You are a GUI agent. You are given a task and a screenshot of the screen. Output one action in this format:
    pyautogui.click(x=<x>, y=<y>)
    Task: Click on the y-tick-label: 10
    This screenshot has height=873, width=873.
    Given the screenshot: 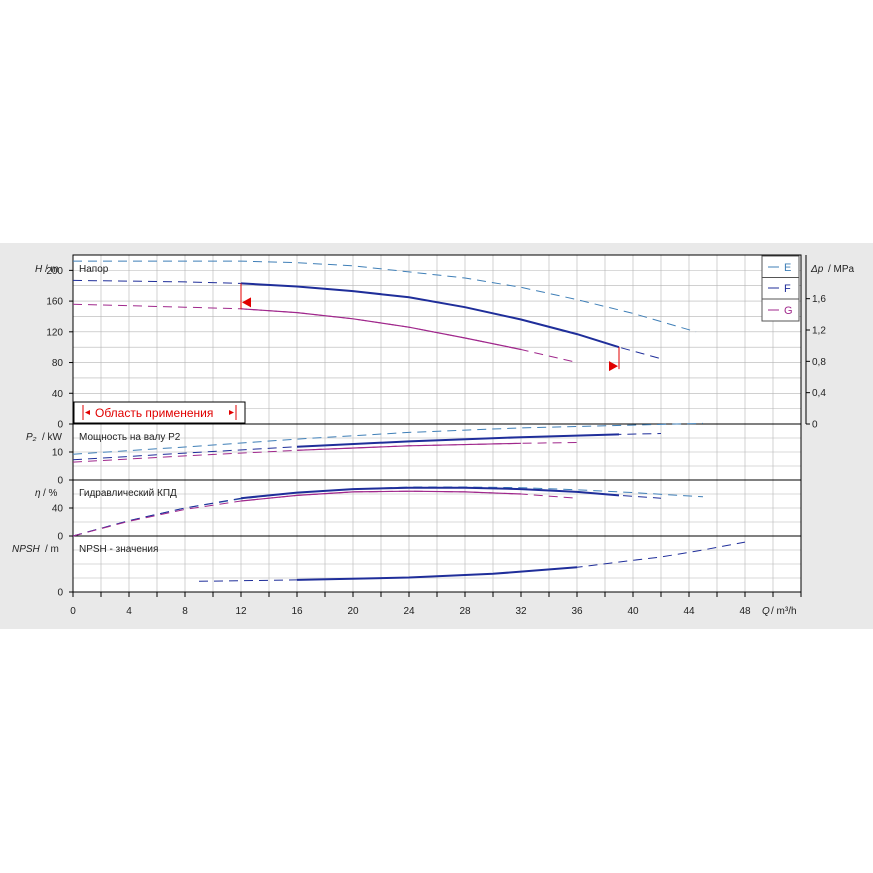 What is the action you would take?
    pyautogui.click(x=58, y=453)
    